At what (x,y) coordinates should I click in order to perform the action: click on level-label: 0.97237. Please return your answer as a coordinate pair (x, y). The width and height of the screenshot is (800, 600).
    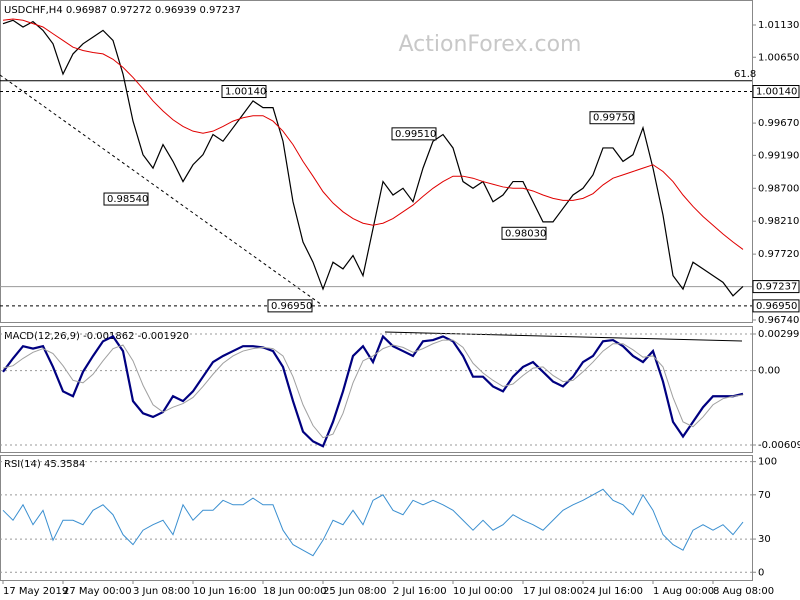
    Looking at the image, I should click on (776, 287).